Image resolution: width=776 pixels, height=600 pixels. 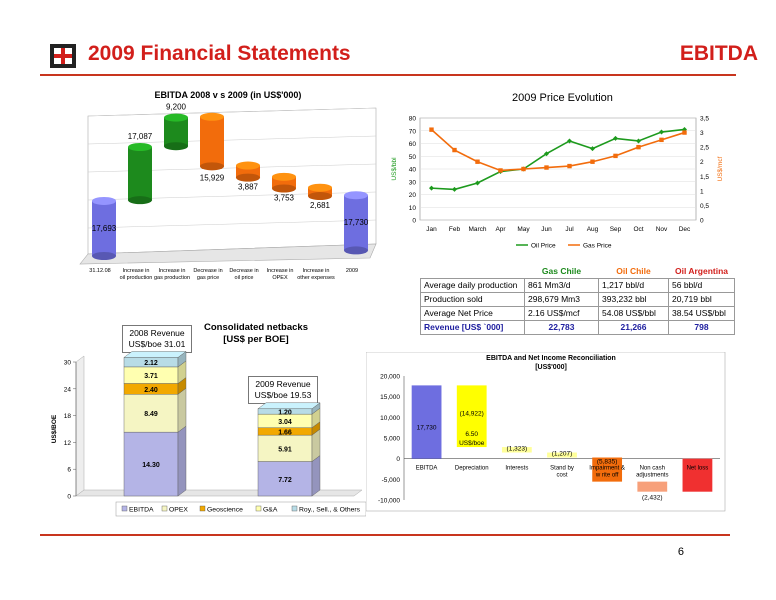 I want to click on kpi-cell: Average Net Price, so click(x=472, y=313).